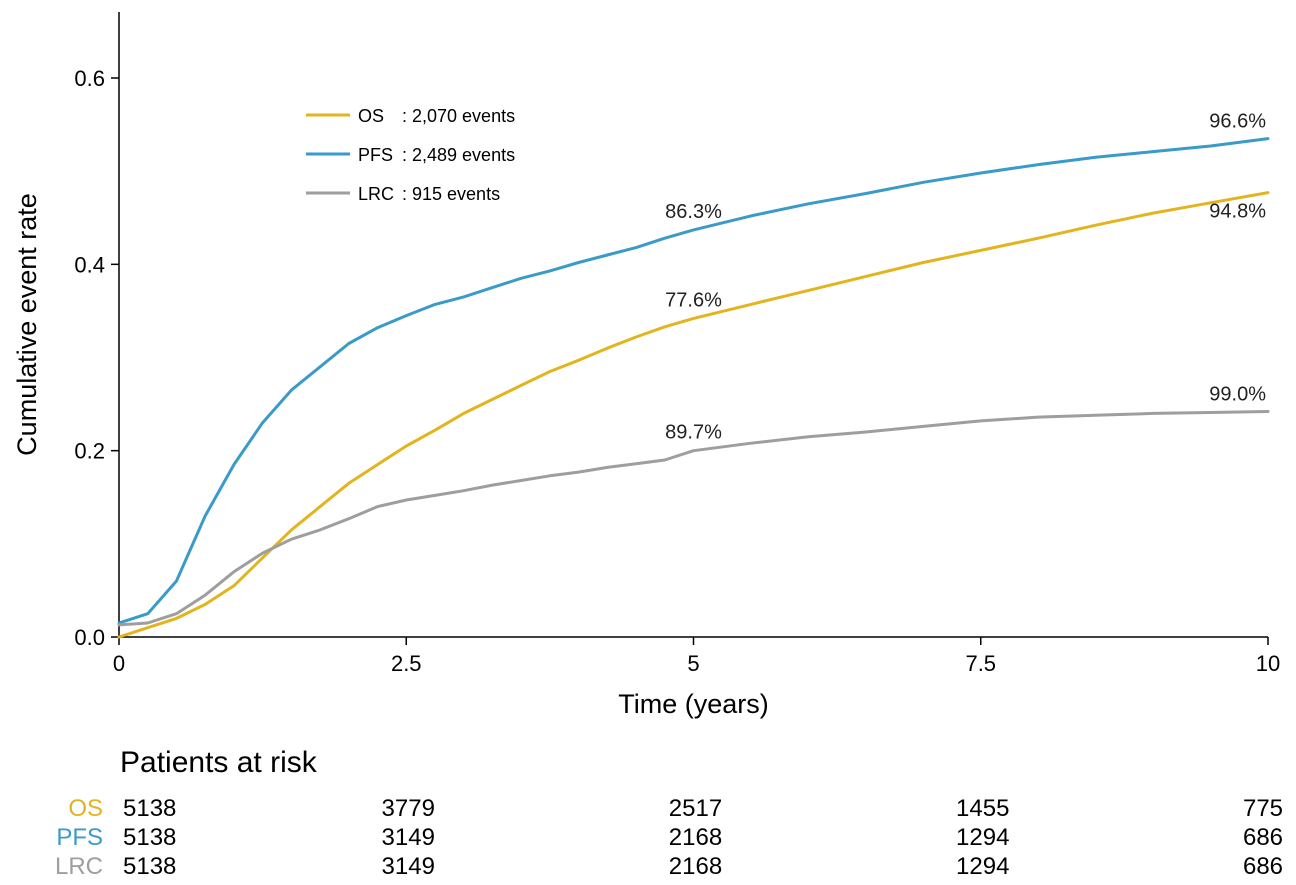 This screenshot has height=885, width=1296. What do you see at coordinates (458, 116) in the screenshot?
I see `legend-events-os: : 2,070 events` at bounding box center [458, 116].